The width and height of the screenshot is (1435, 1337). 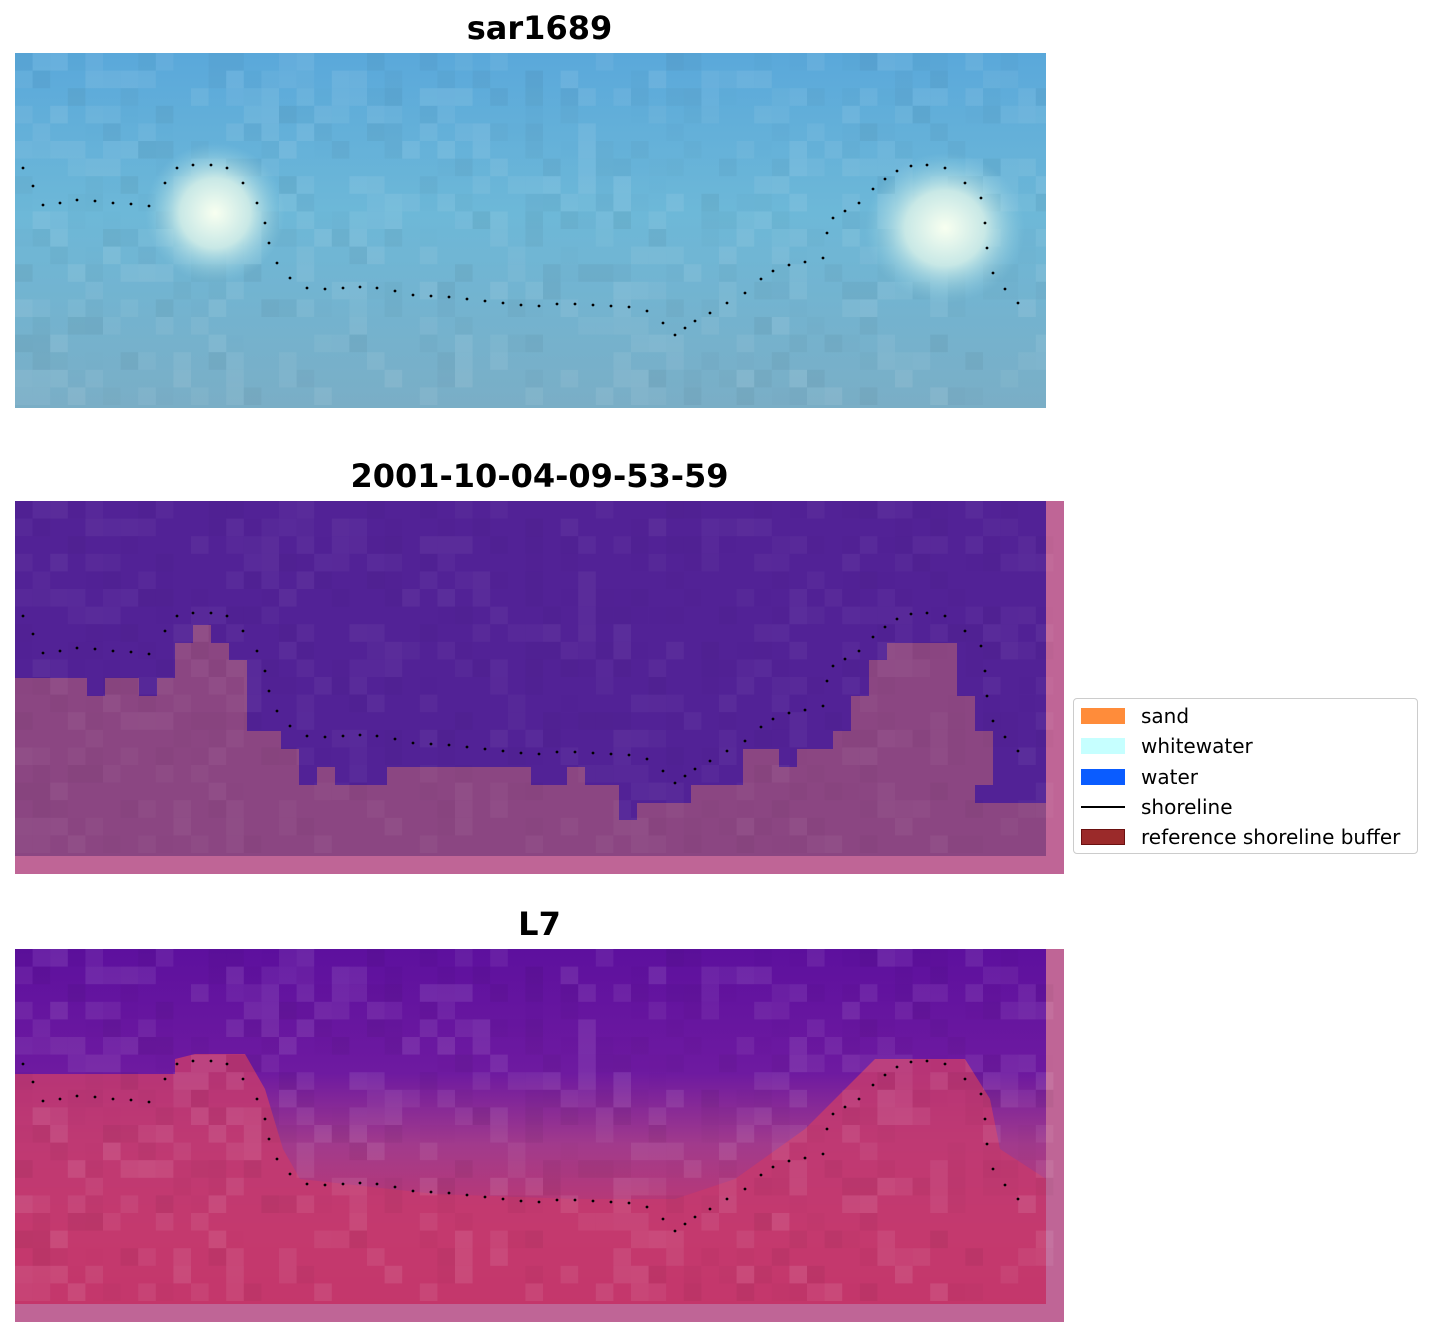 I want to click on land-reflectance-area, so click(x=530, y=1179).